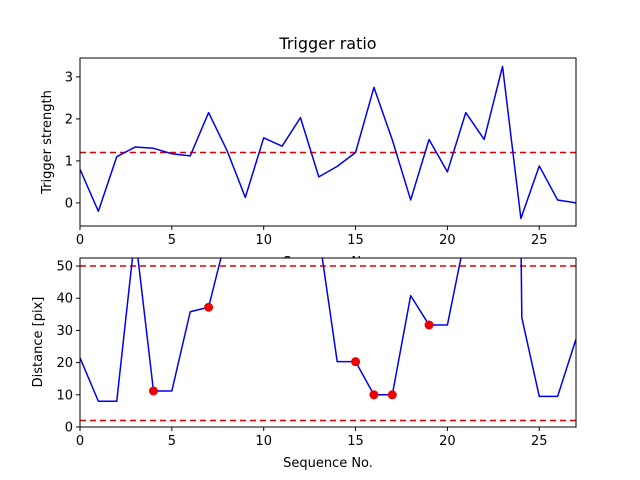  I want to click on y-tick-label: 1, so click(69, 161).